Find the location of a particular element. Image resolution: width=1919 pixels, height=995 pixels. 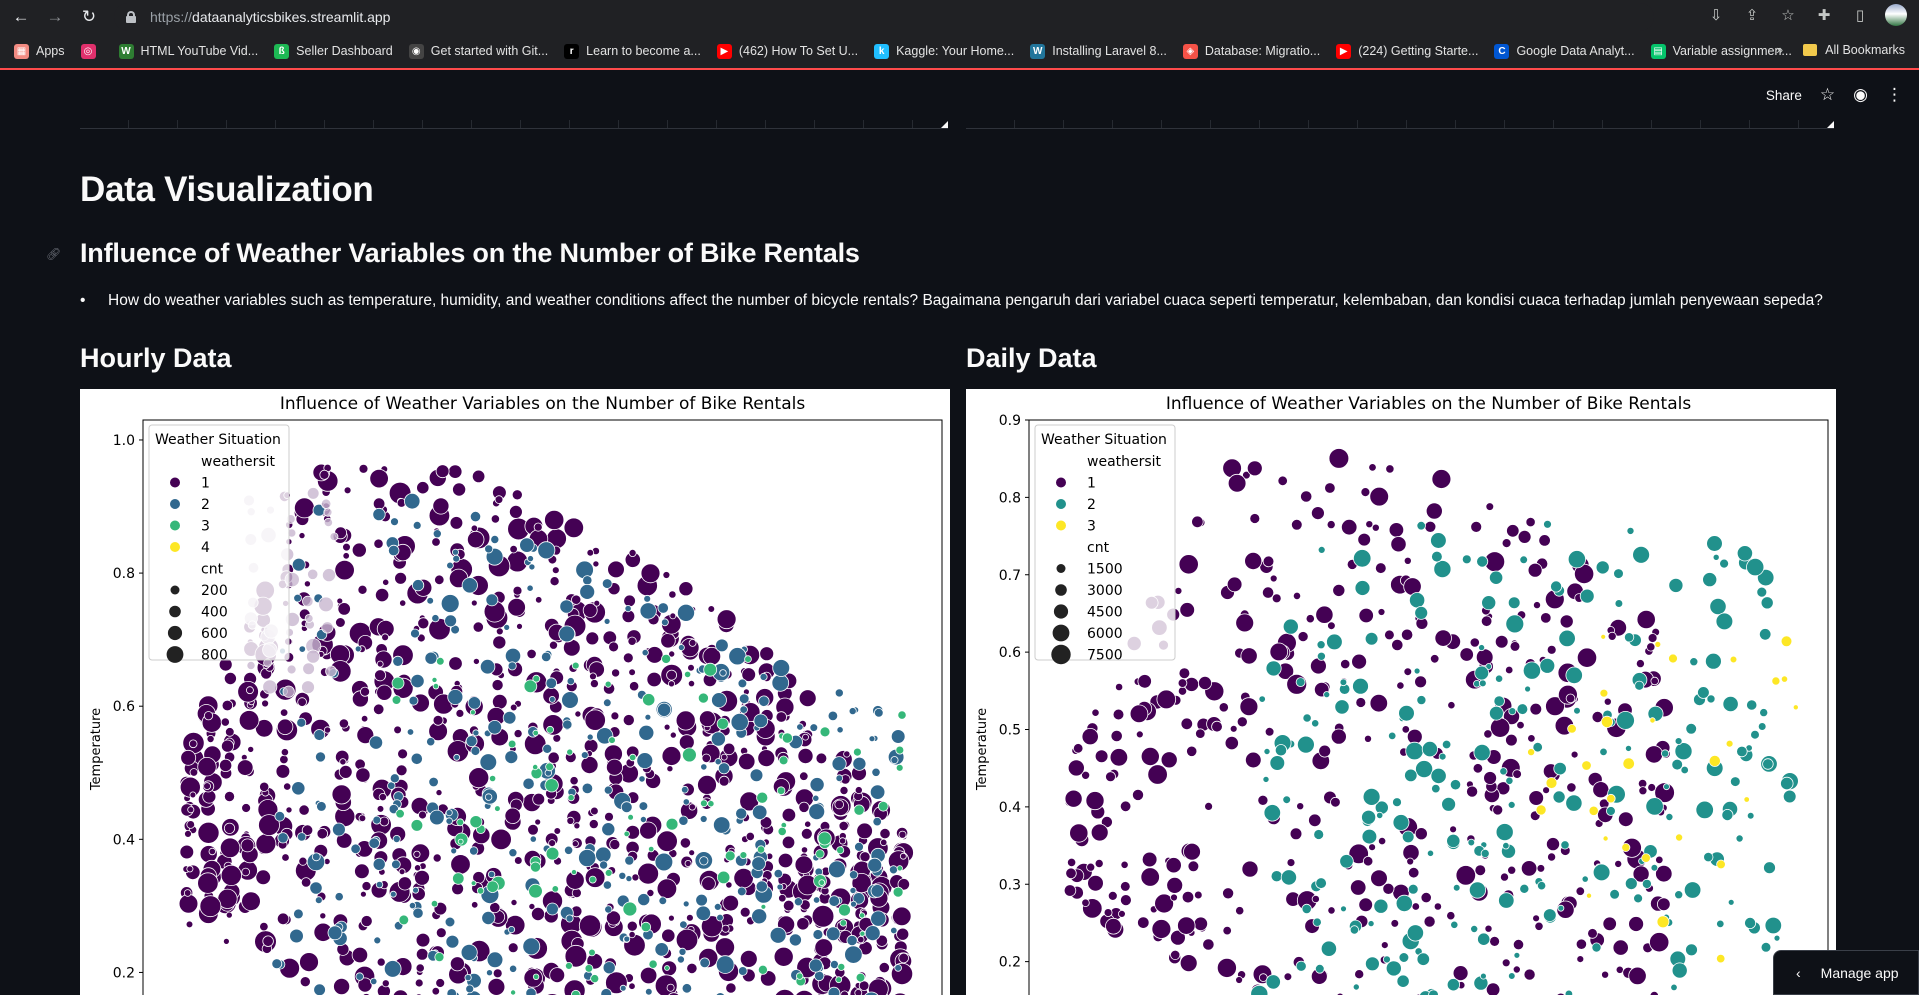

profile-avatar is located at coordinates (1896, 15).